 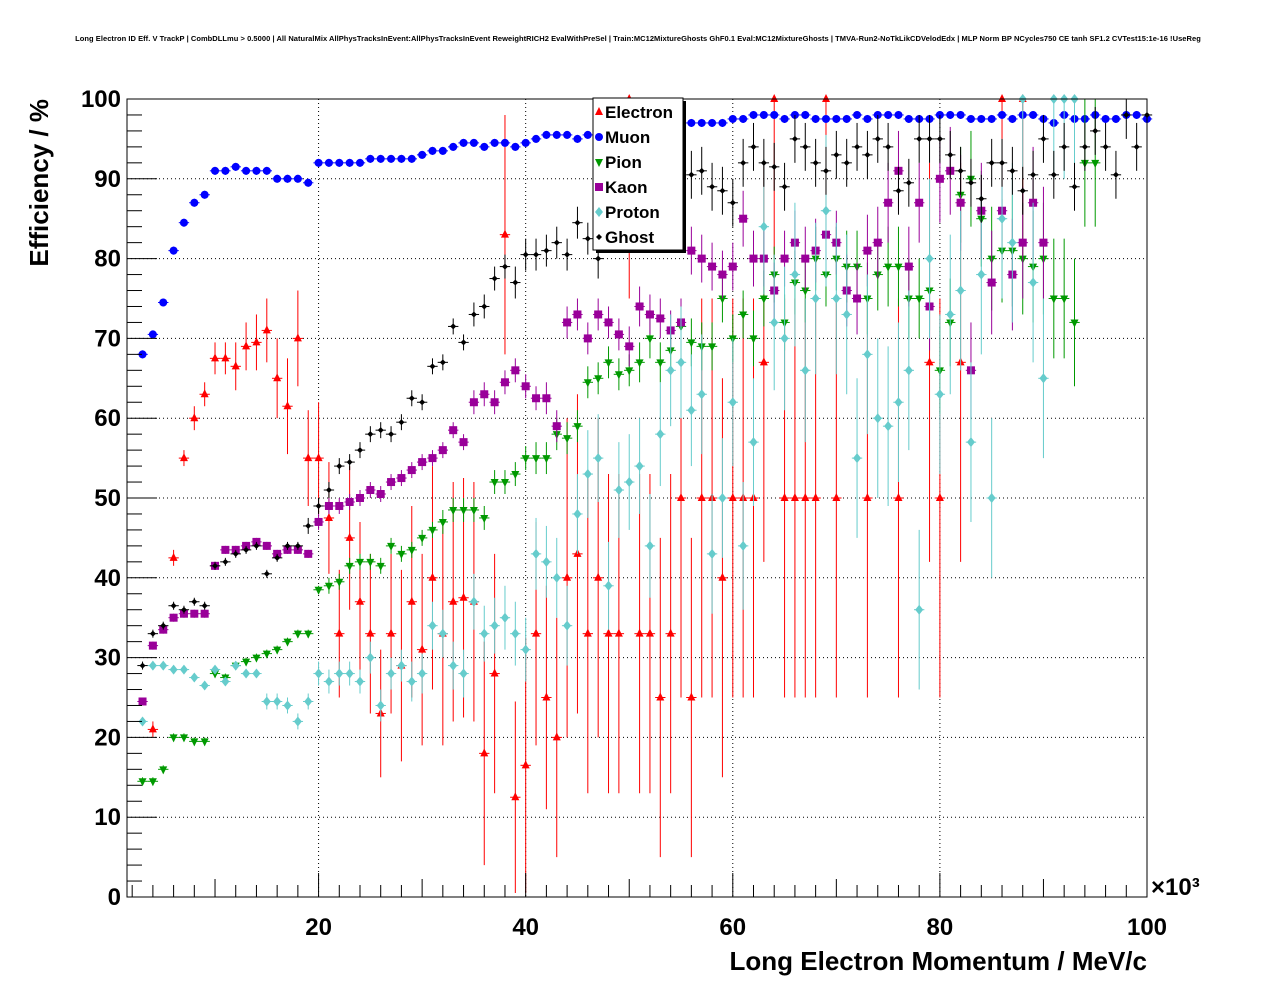 I want to click on legend: Electron Muon Pion Kaon Proton Ghost, so click(x=639, y=175).